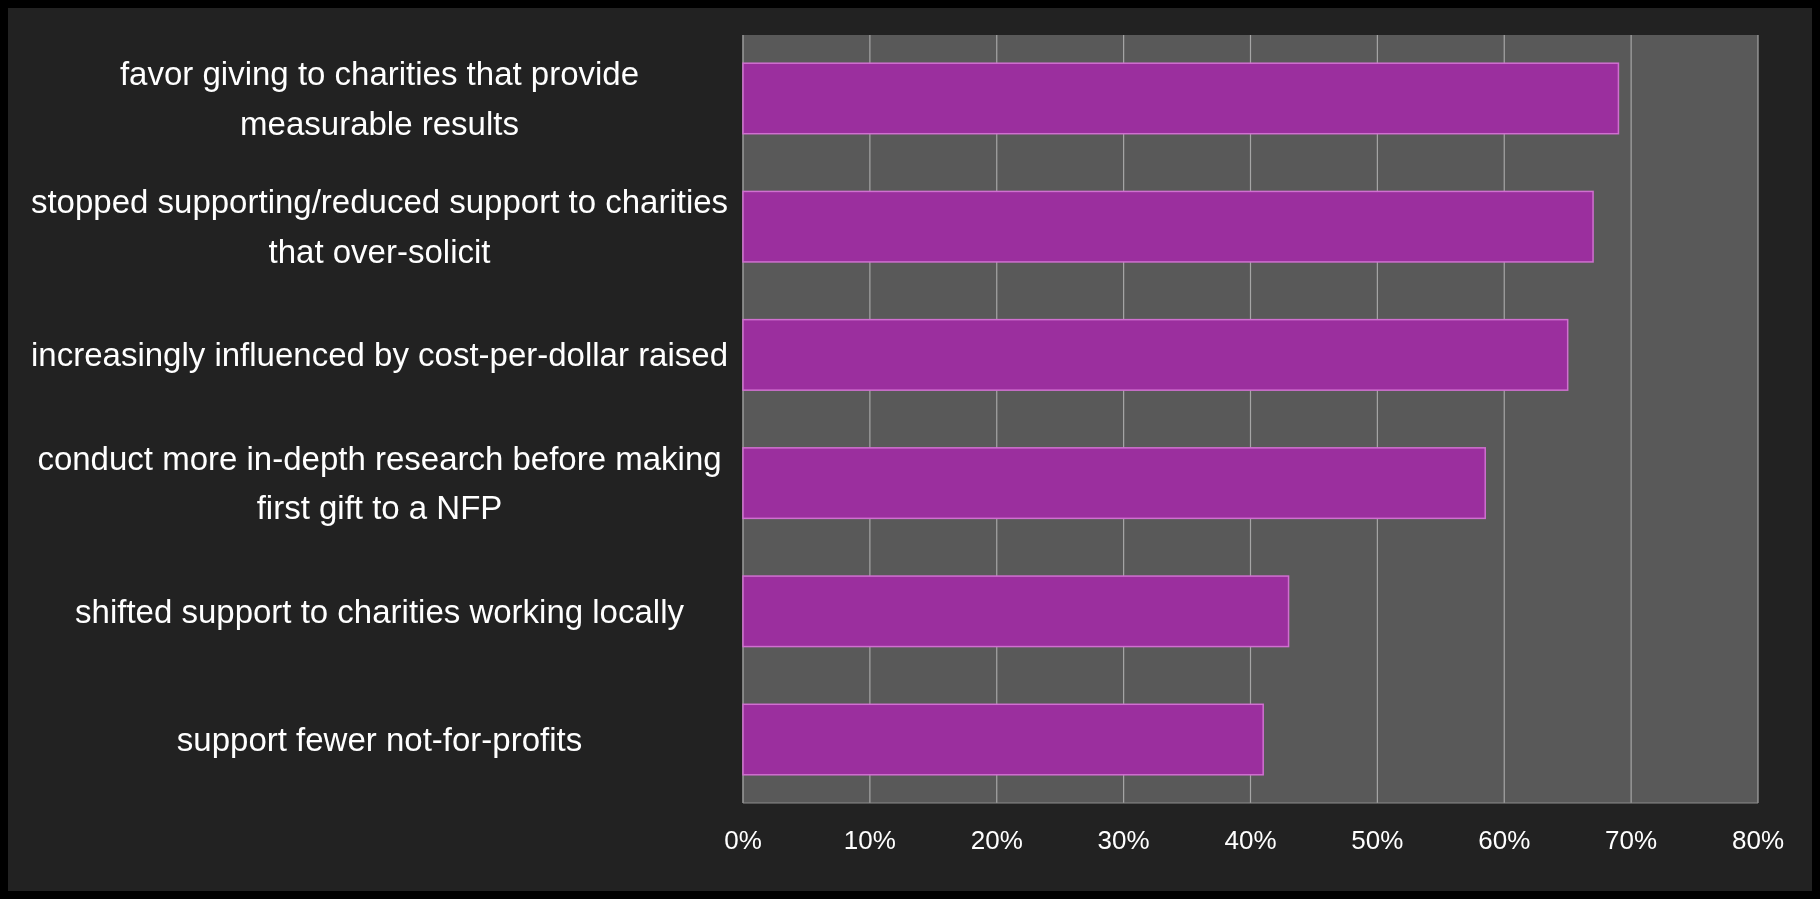  Describe the element at coordinates (996, 840) in the screenshot. I see `x-tick-label: 20%` at that location.